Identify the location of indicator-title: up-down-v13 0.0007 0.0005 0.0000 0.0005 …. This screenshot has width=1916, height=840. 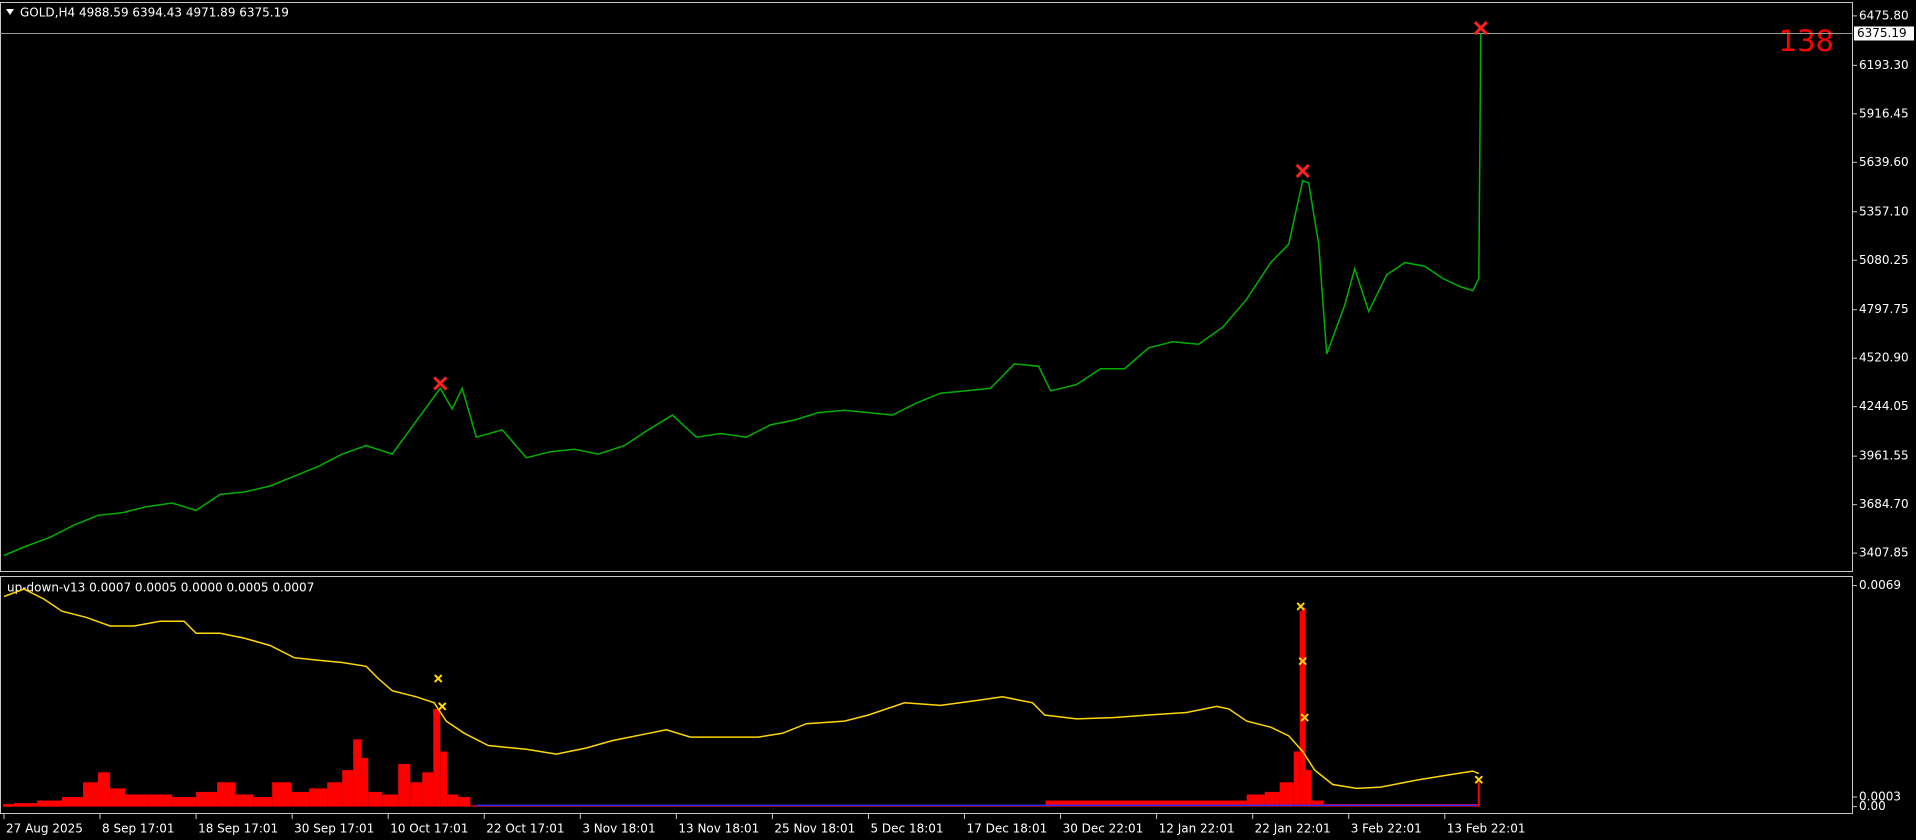
(160, 588).